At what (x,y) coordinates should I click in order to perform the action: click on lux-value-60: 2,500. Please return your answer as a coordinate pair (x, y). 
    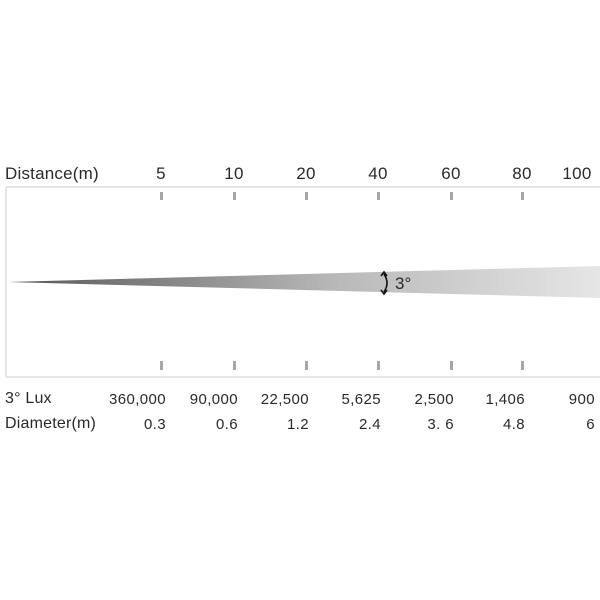
    Looking at the image, I should click on (434, 399).